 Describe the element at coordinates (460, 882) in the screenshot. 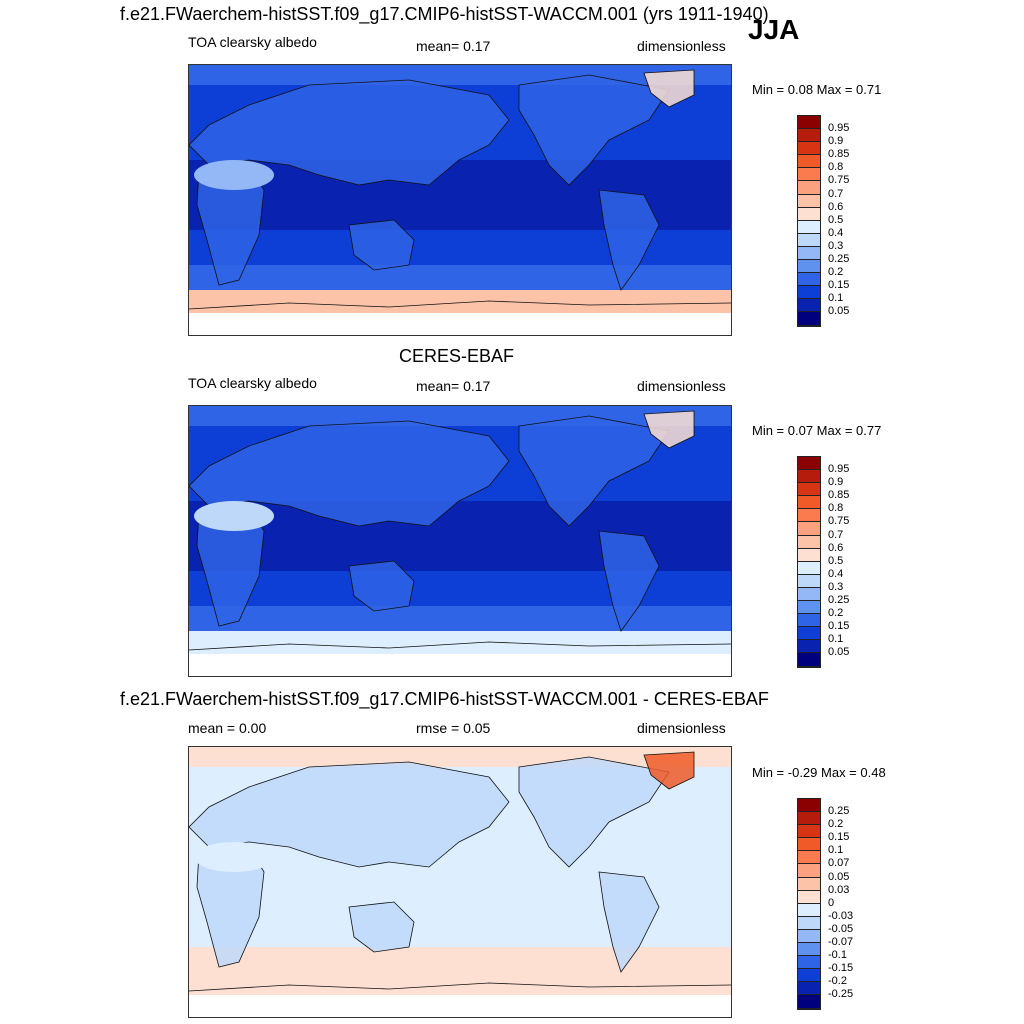

I see `panel-3-map` at that location.